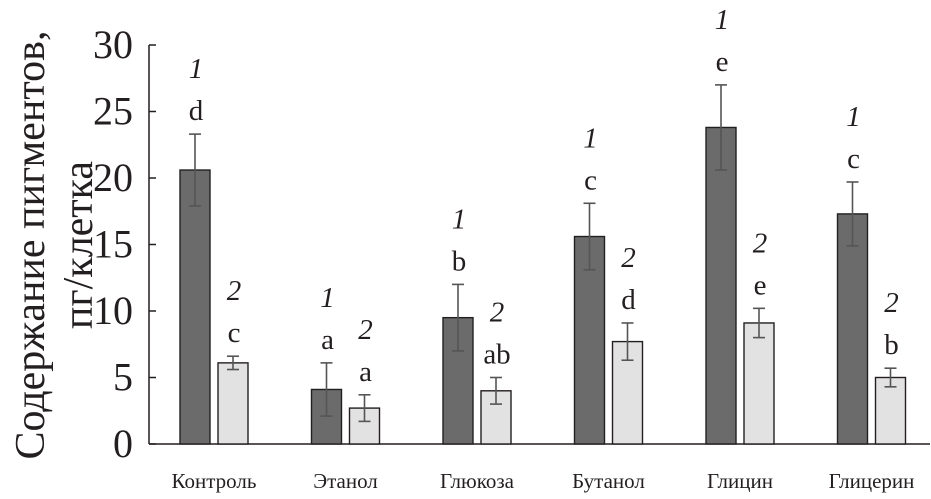  Describe the element at coordinates (345, 481) in the screenshot. I see `x-tick-label: Этанол` at that location.